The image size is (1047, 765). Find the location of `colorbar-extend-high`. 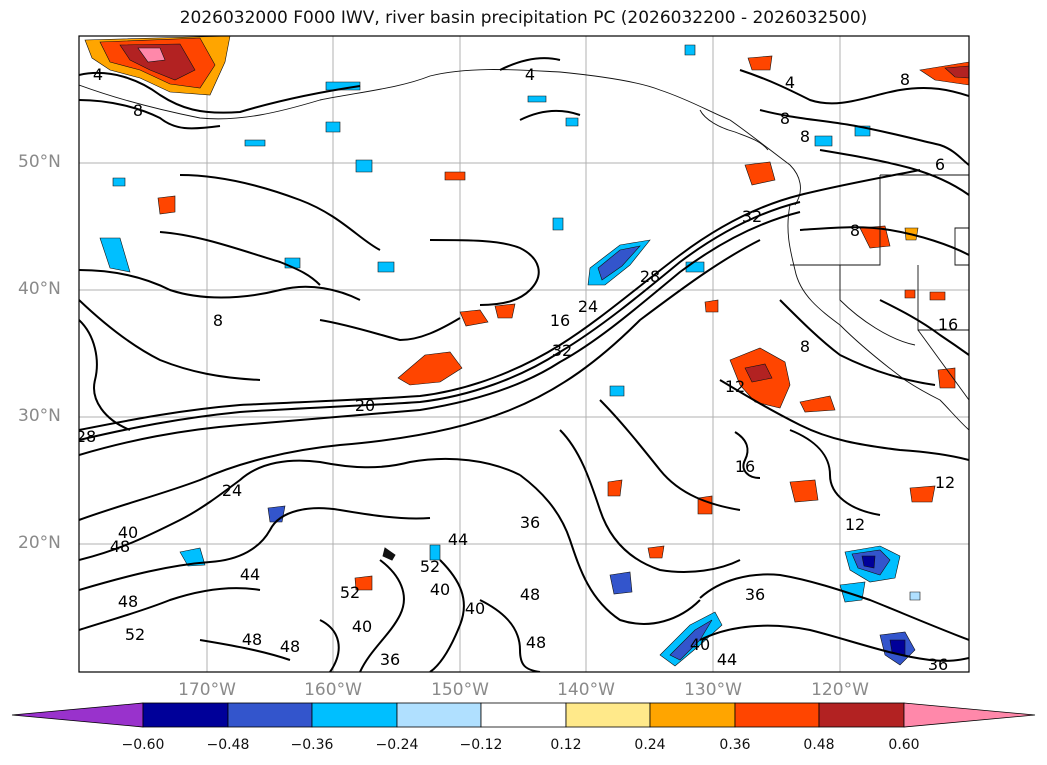

colorbar-extend-high is located at coordinates (969, 715).